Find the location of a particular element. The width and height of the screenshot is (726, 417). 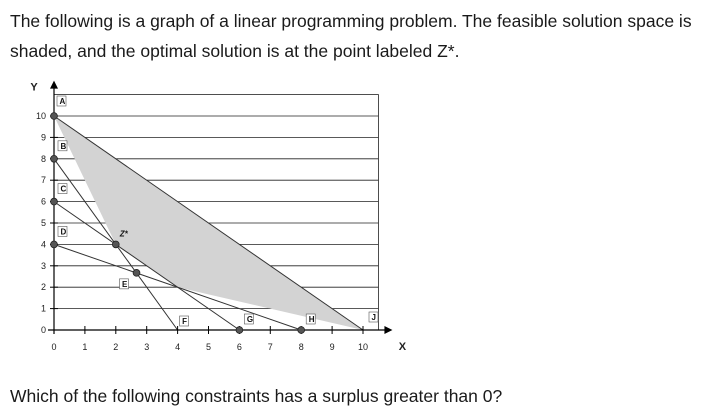

x-tick-label: 7 is located at coordinates (270, 347).